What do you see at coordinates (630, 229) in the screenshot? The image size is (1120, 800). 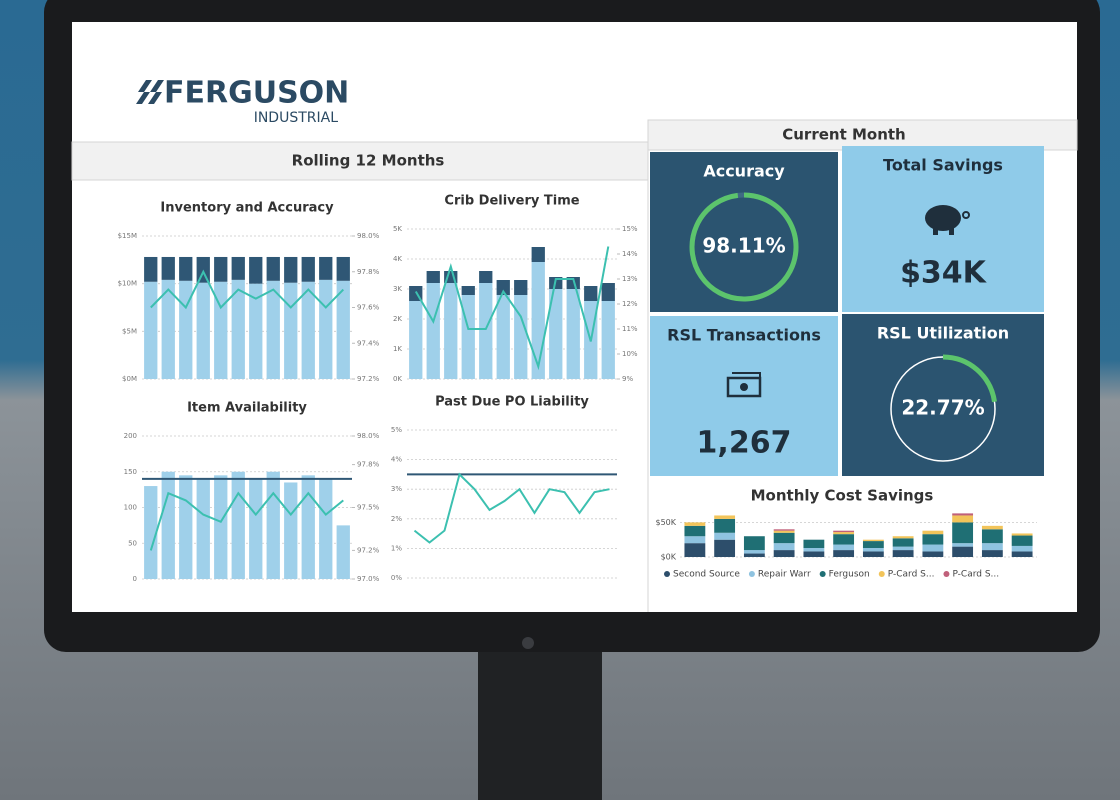 I see `y2-tick-label: 15%` at bounding box center [630, 229].